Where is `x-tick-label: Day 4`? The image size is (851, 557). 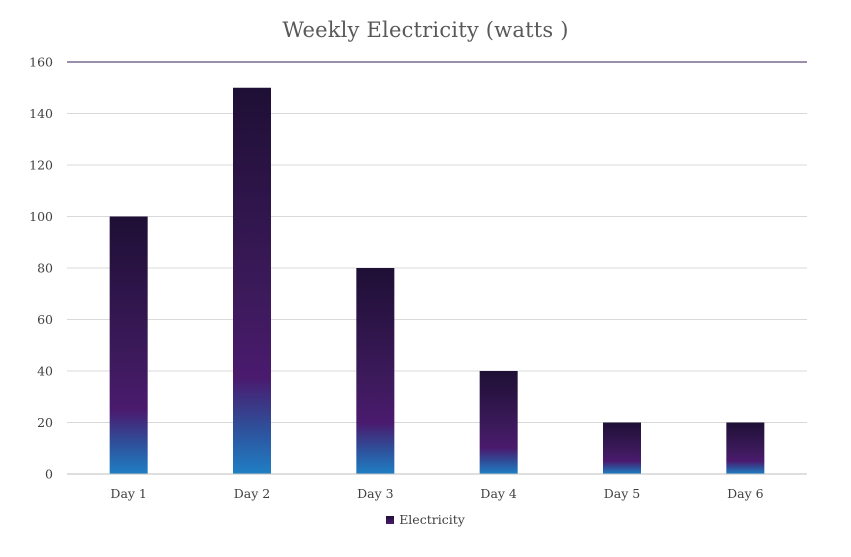
x-tick-label: Day 4 is located at coordinates (498, 493).